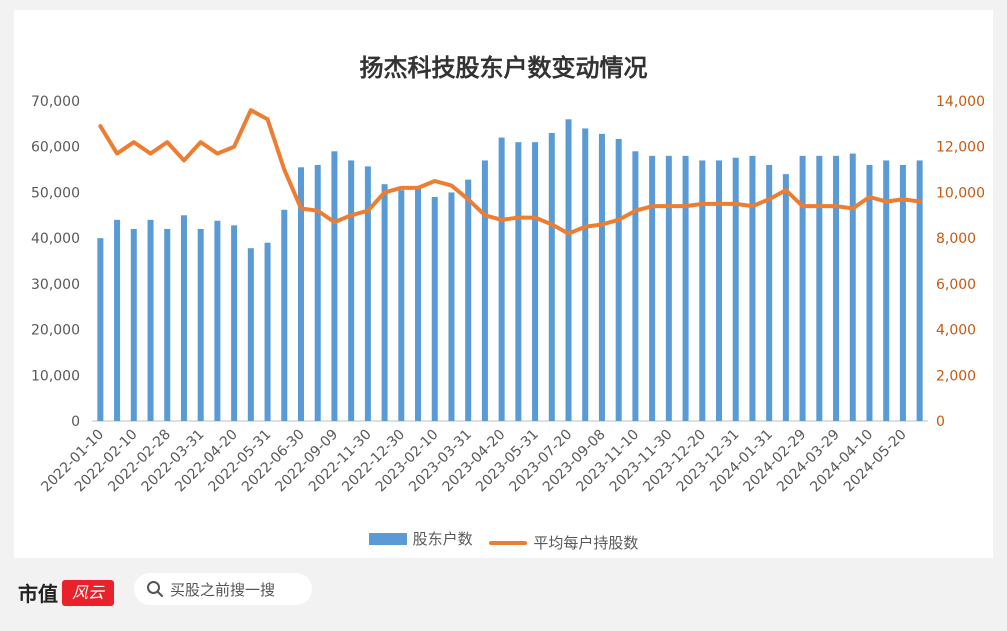 This screenshot has width=1007, height=631. Describe the element at coordinates (155, 589) in the screenshot. I see `search-icon` at that location.